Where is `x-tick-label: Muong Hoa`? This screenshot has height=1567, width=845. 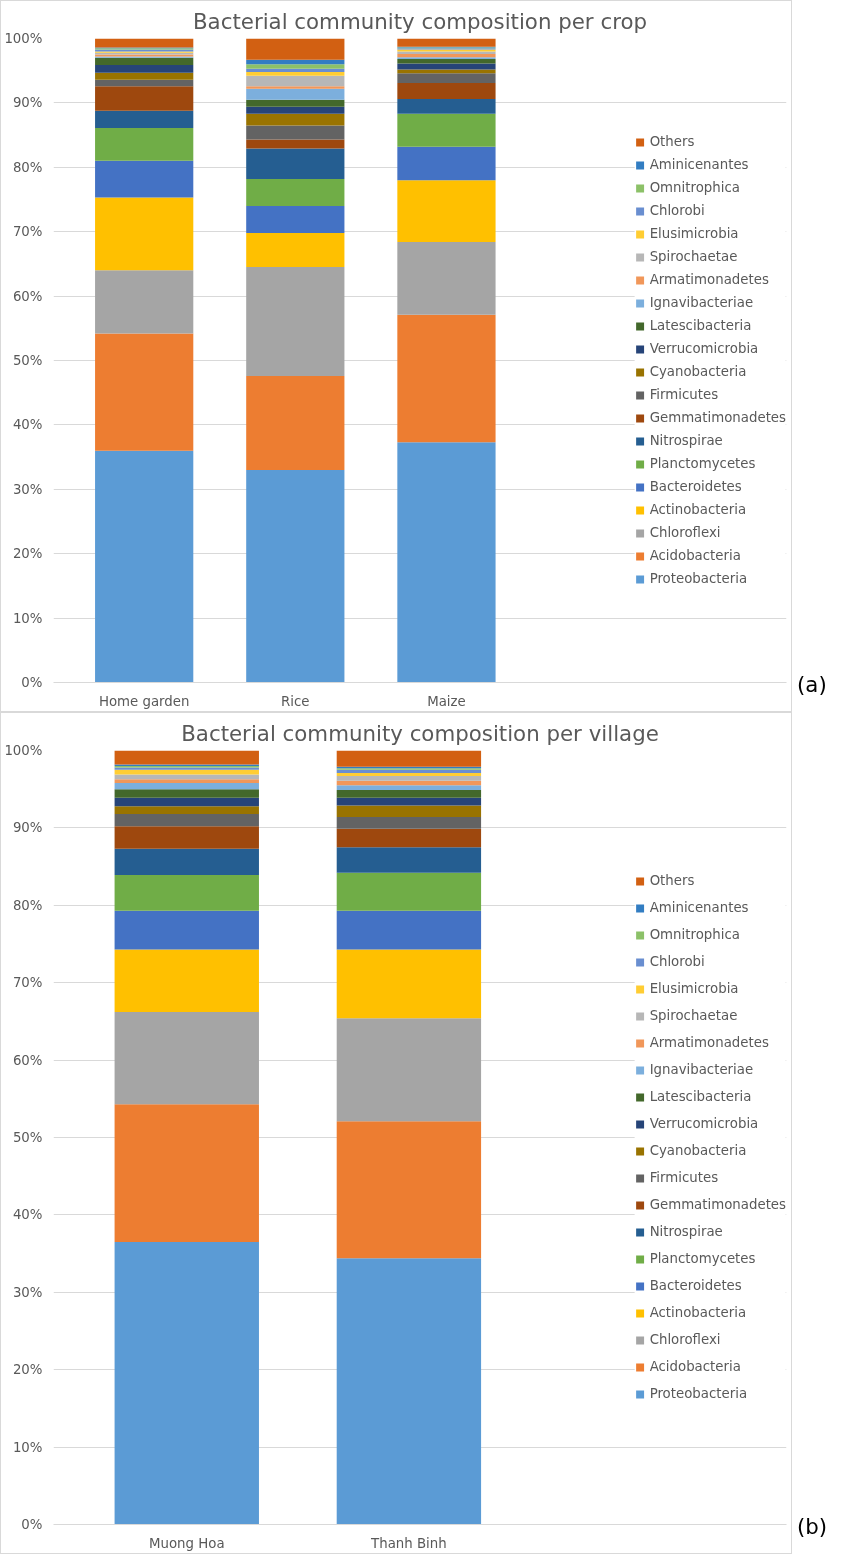 x-tick-label: Muong Hoa is located at coordinates (186, 1543).